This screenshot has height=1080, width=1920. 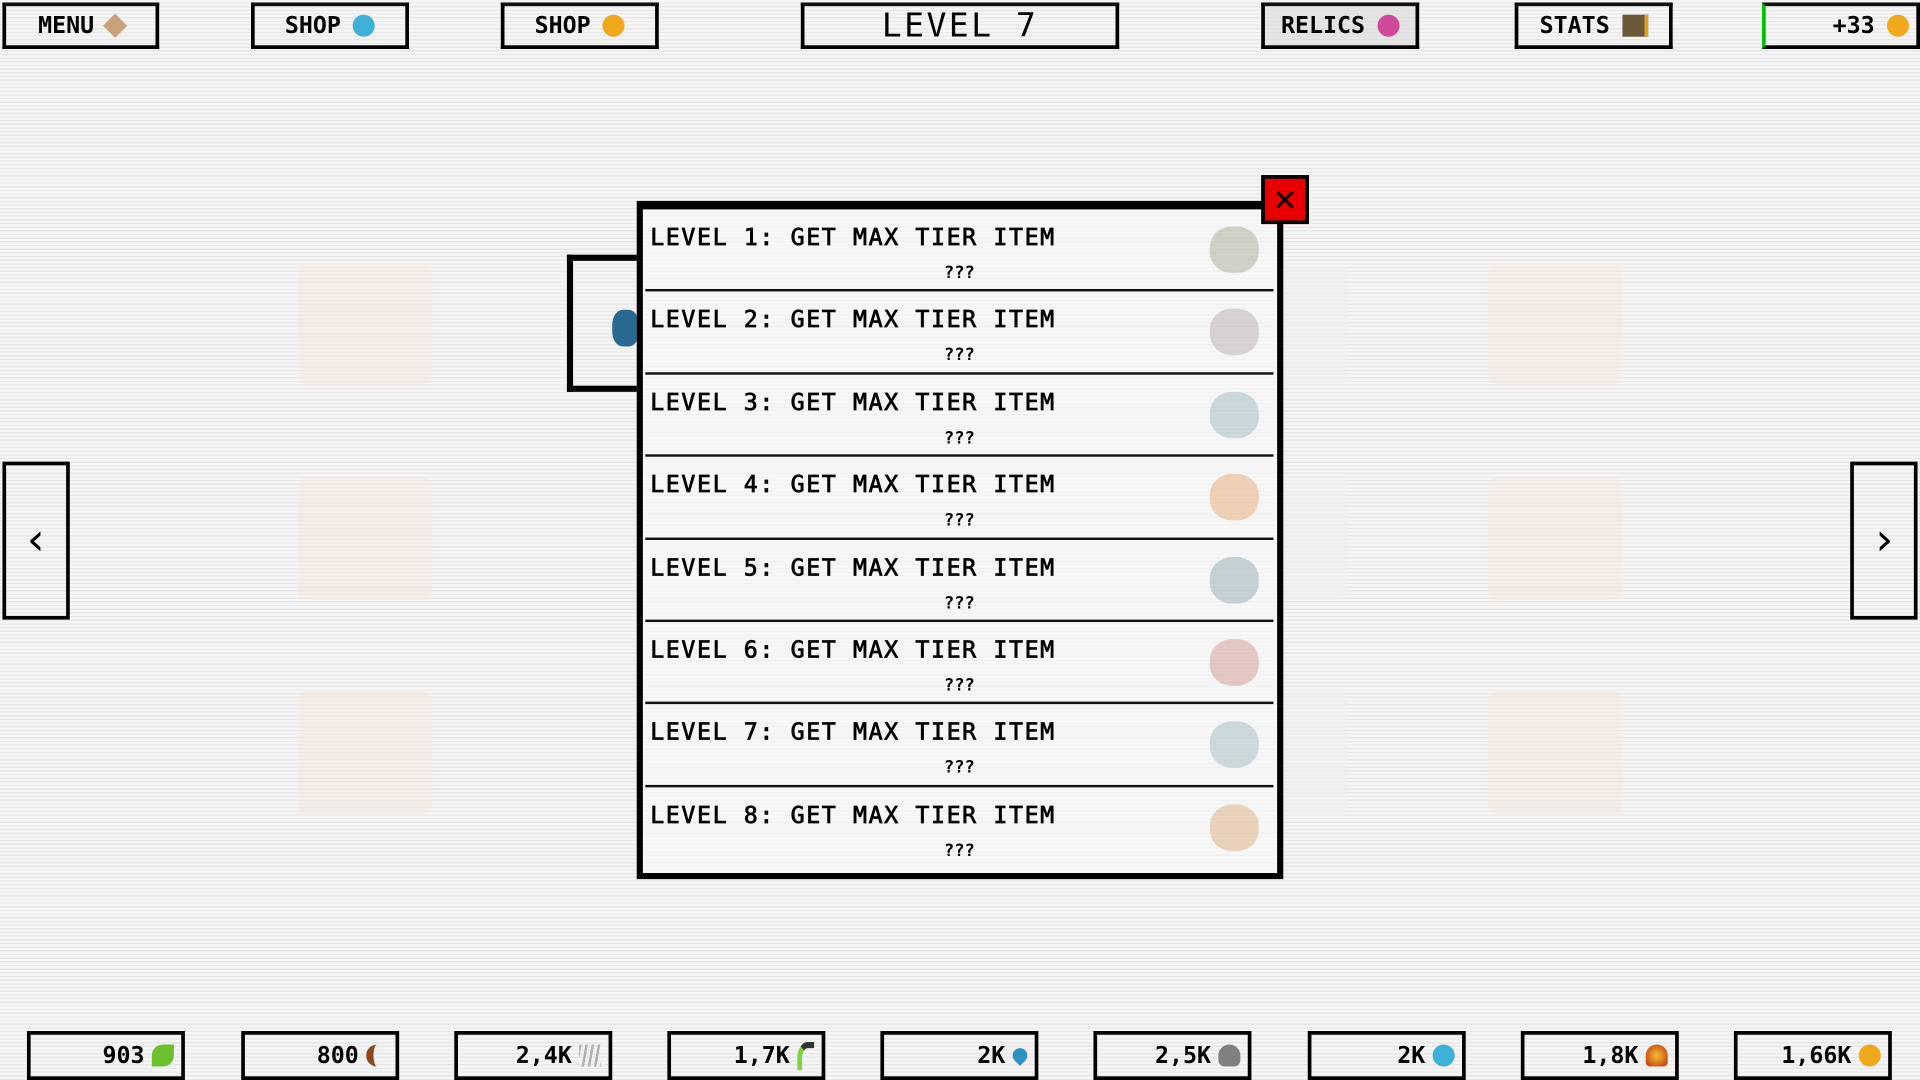 I want to click on relics-label: RELICS, so click(x=1323, y=26).